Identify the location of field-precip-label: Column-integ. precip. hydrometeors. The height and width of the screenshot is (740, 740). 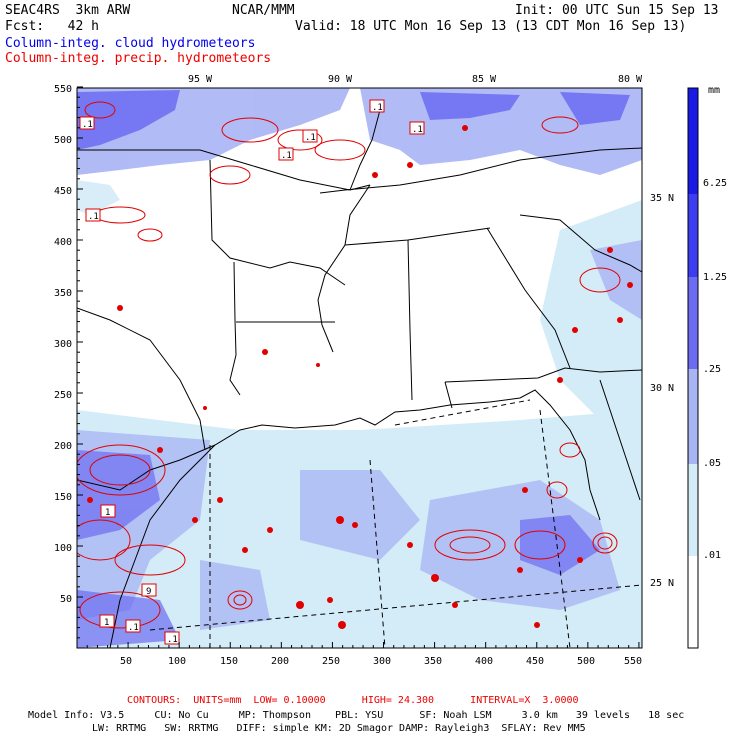
(138, 58).